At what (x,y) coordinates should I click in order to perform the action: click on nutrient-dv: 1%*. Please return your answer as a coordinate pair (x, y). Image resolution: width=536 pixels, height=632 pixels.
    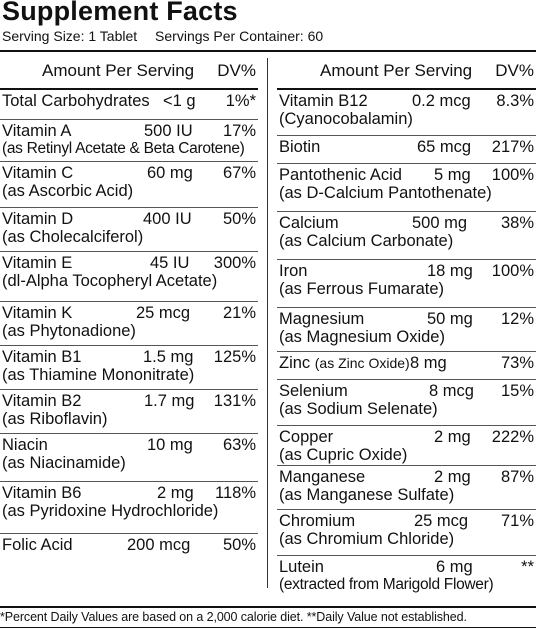
    Looking at the image, I should click on (240, 101).